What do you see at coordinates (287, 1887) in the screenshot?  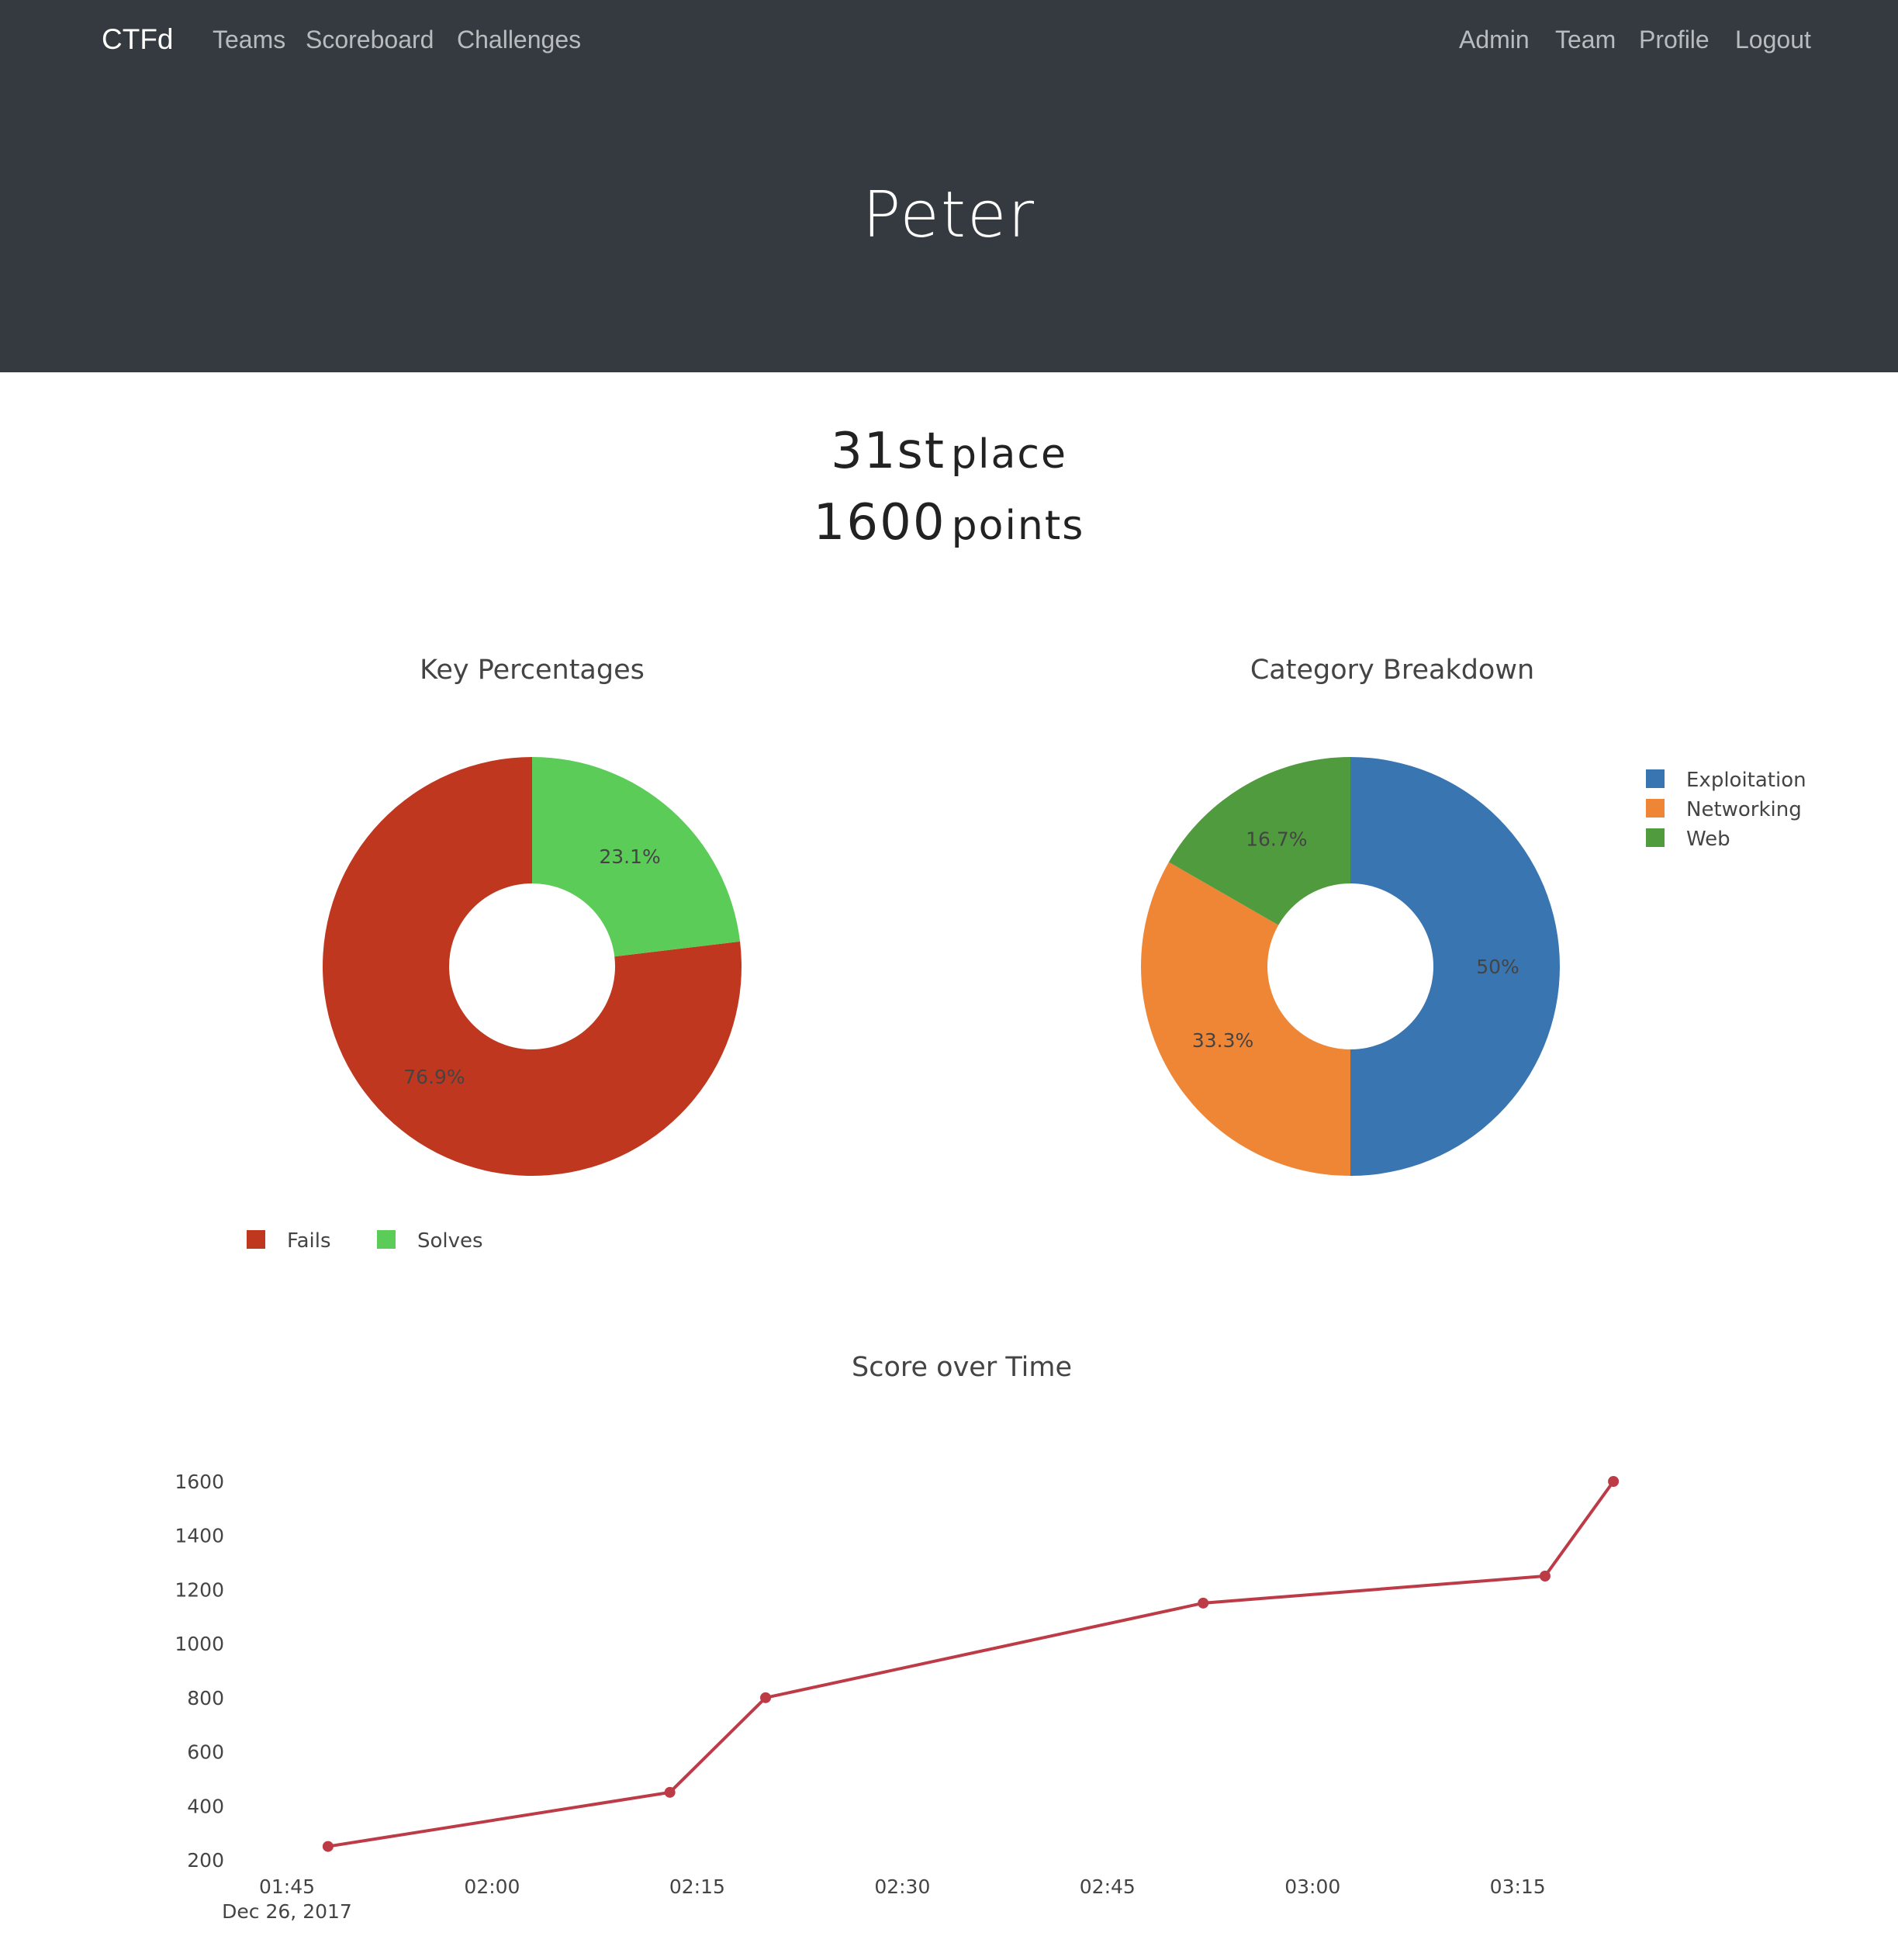 I see `x-tick-label: 01:45` at bounding box center [287, 1887].